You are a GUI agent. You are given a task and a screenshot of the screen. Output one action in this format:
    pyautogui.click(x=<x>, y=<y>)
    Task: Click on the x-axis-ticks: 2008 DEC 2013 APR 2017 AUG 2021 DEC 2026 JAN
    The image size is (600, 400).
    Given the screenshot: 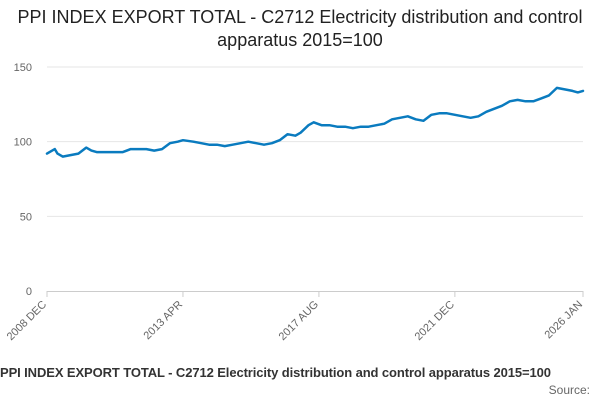 What is the action you would take?
    pyautogui.click(x=295, y=321)
    